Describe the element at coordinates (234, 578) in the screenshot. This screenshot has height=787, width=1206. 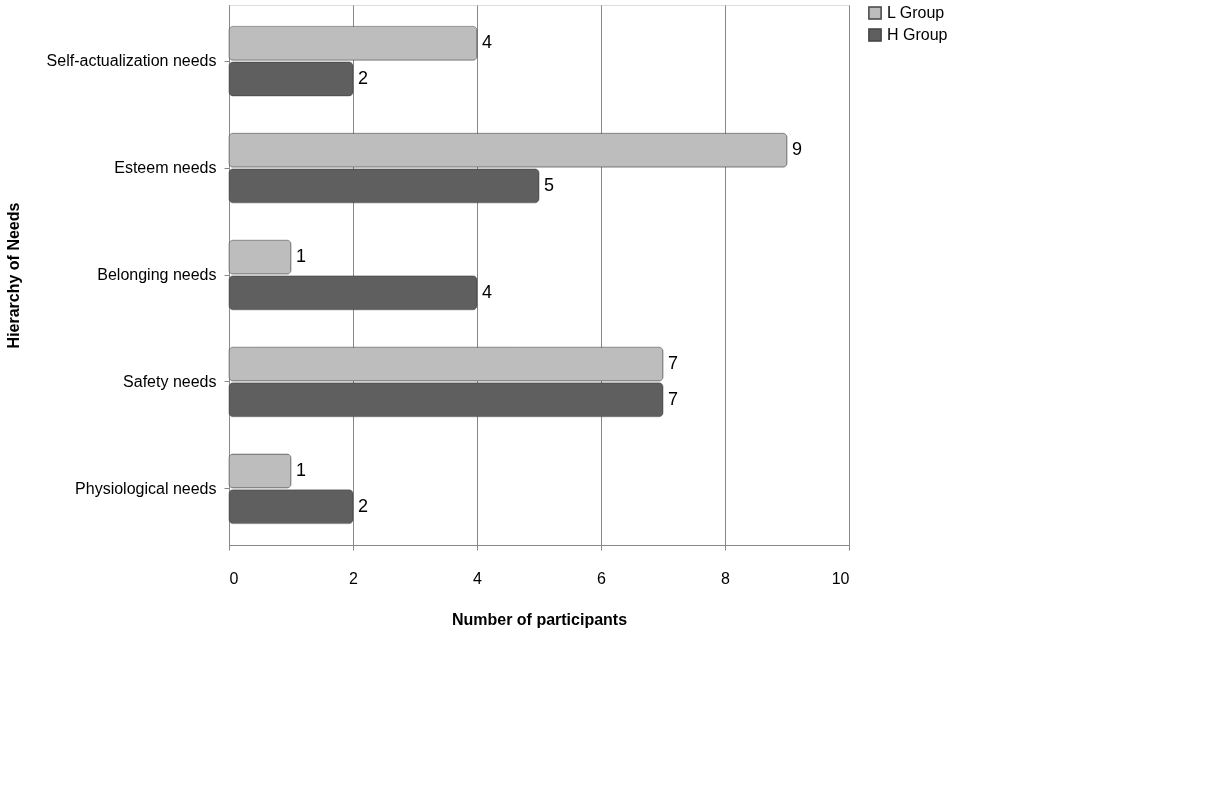
I see `x-tick-label: 0` at that location.